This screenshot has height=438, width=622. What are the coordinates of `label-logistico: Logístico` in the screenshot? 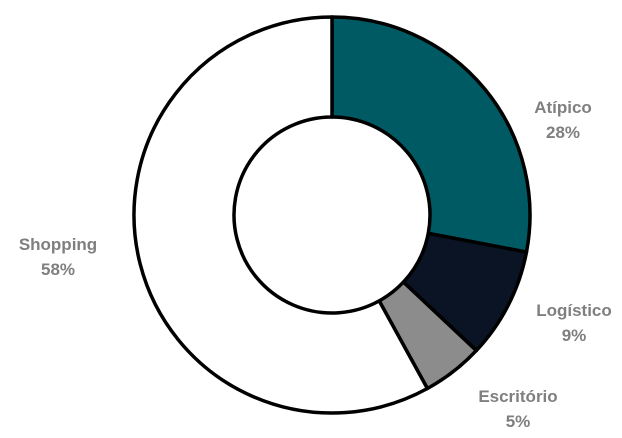 It's located at (574, 310).